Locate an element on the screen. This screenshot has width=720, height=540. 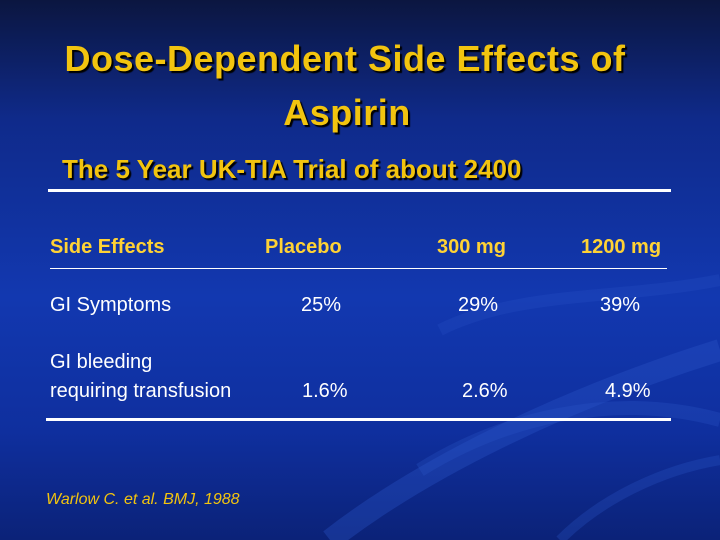
table-top-rule is located at coordinates (359, 190).